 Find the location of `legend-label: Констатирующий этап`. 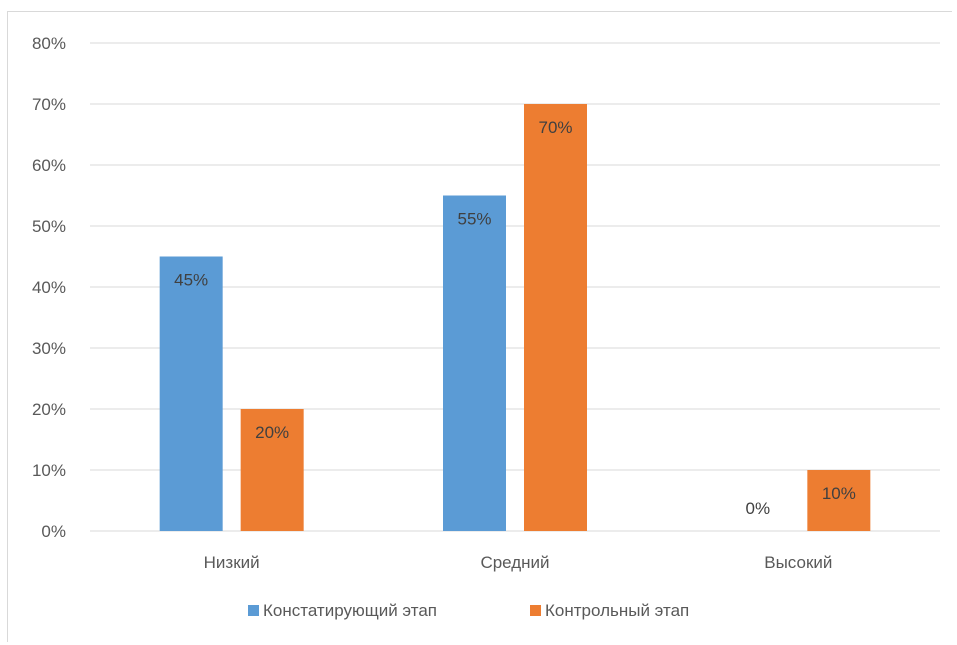

legend-label: Констатирующий этап is located at coordinates (350, 610).